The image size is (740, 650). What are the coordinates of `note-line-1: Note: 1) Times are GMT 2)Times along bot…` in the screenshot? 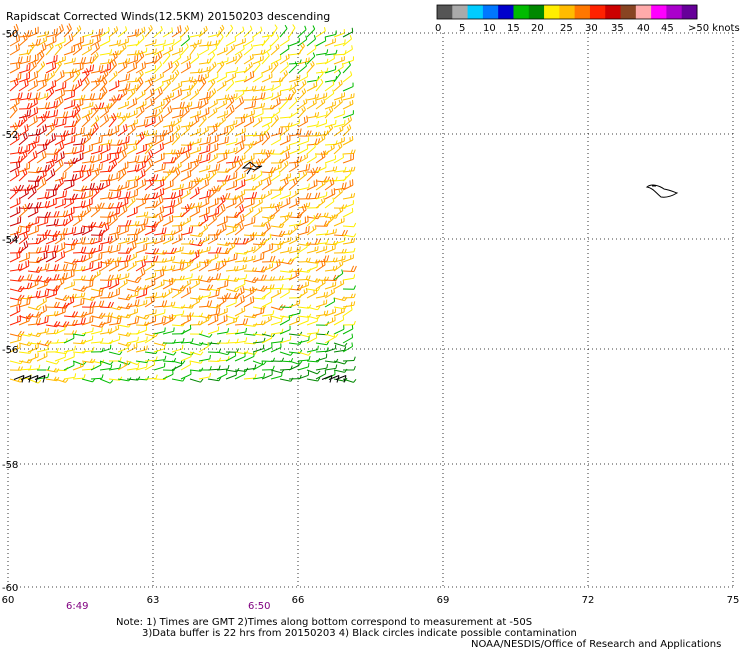 It's located at (324, 622).